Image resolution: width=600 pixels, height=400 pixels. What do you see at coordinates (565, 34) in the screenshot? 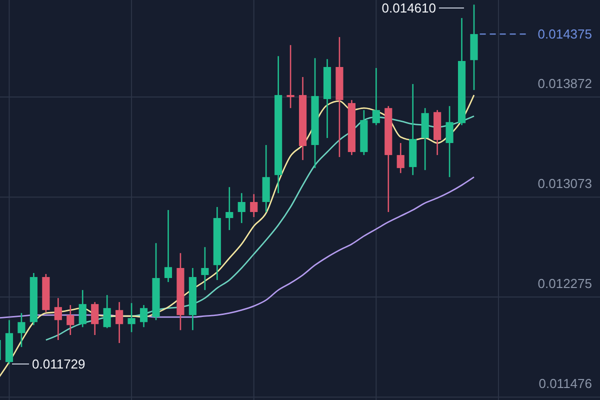
I see `ref-line-label: 0.014375` at bounding box center [565, 34].